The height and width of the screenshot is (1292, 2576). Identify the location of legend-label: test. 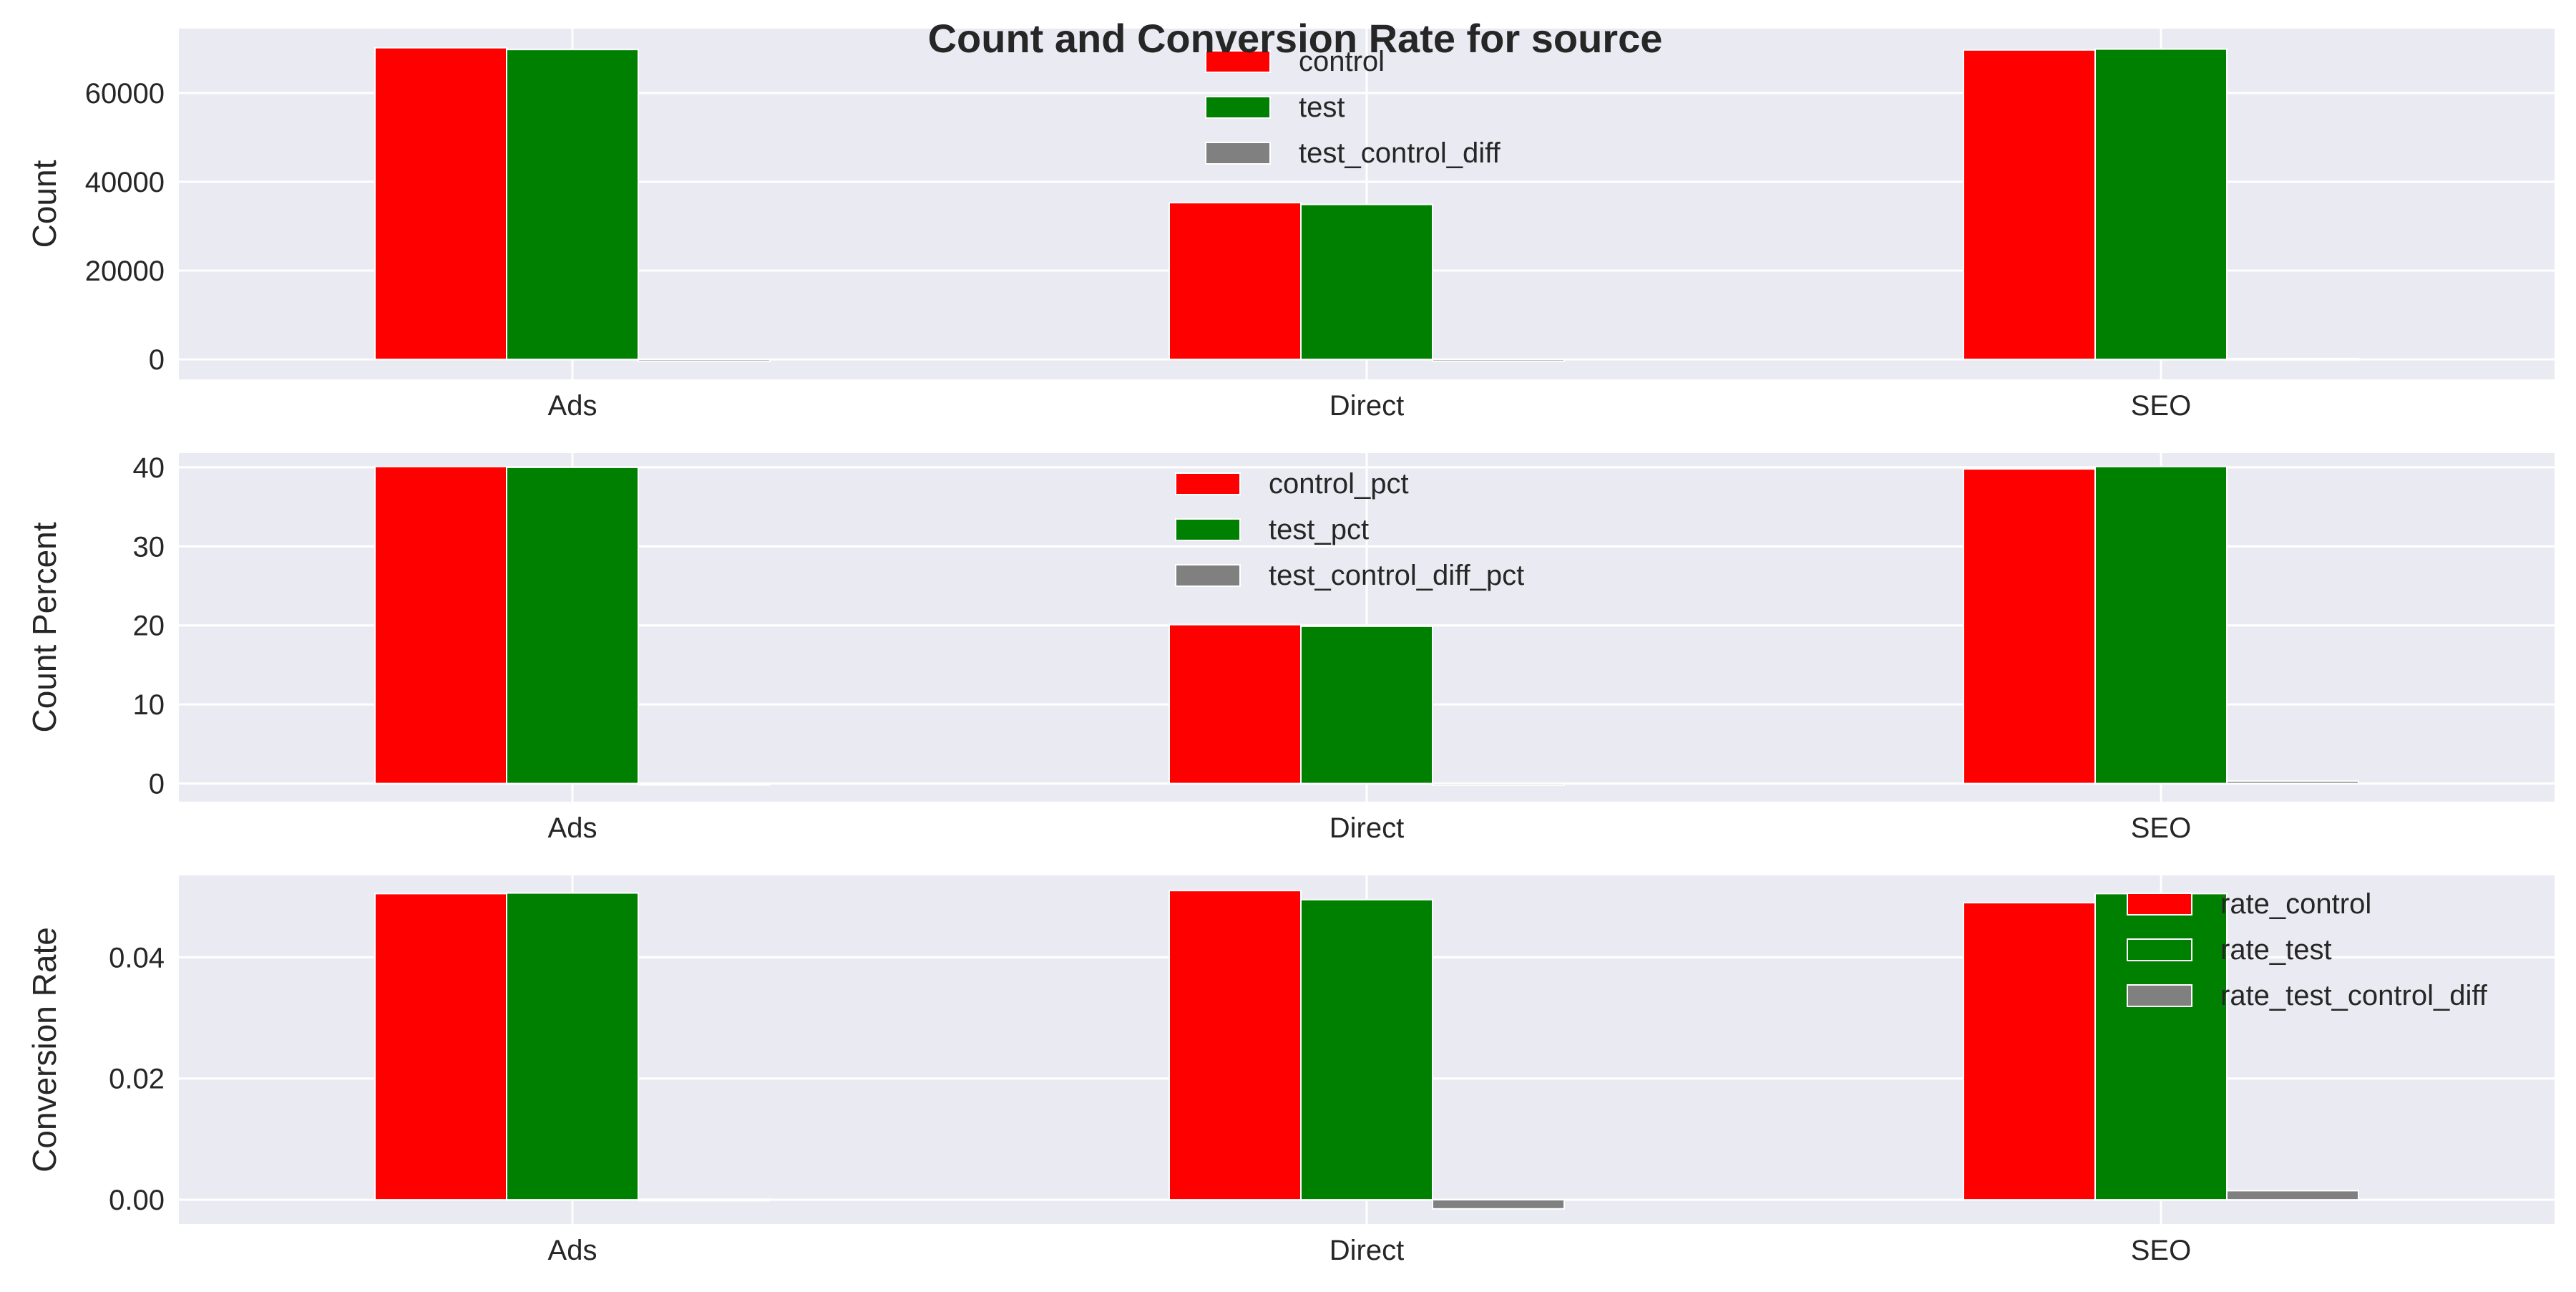
(1322, 107).